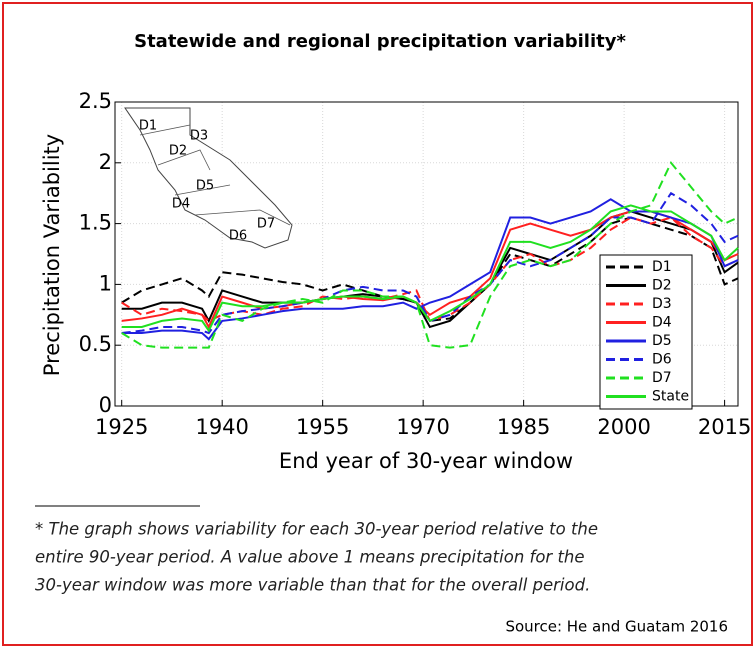 This screenshot has width=756, height=653. Describe the element at coordinates (646, 332) in the screenshot. I see `legend-box` at that location.